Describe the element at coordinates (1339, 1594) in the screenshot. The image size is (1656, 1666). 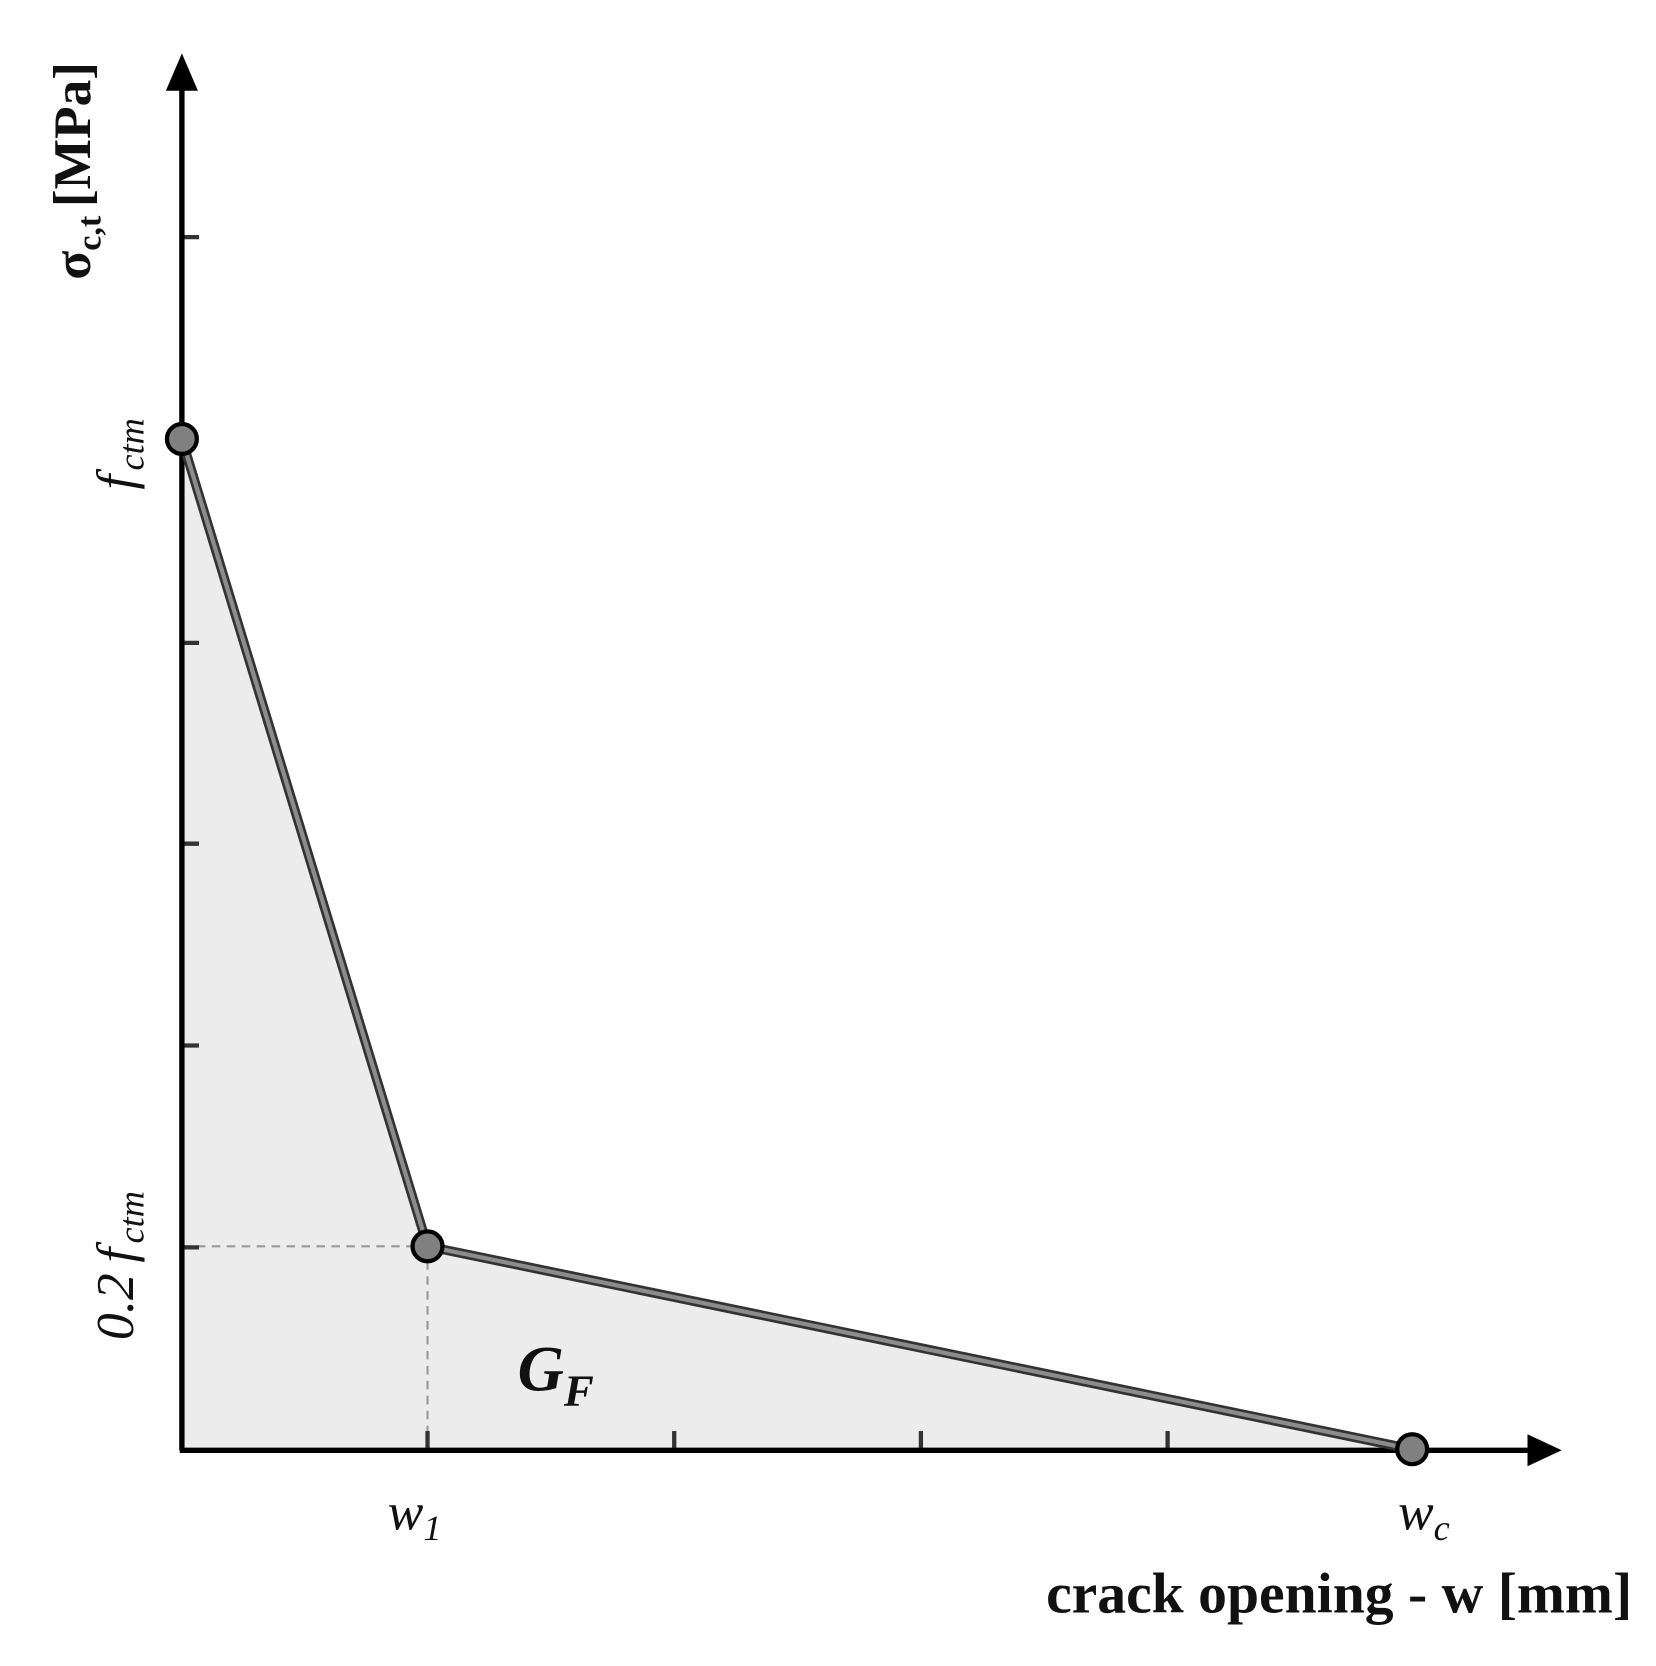
I see `x-axis-label: crack opening - w [mm]` at that location.